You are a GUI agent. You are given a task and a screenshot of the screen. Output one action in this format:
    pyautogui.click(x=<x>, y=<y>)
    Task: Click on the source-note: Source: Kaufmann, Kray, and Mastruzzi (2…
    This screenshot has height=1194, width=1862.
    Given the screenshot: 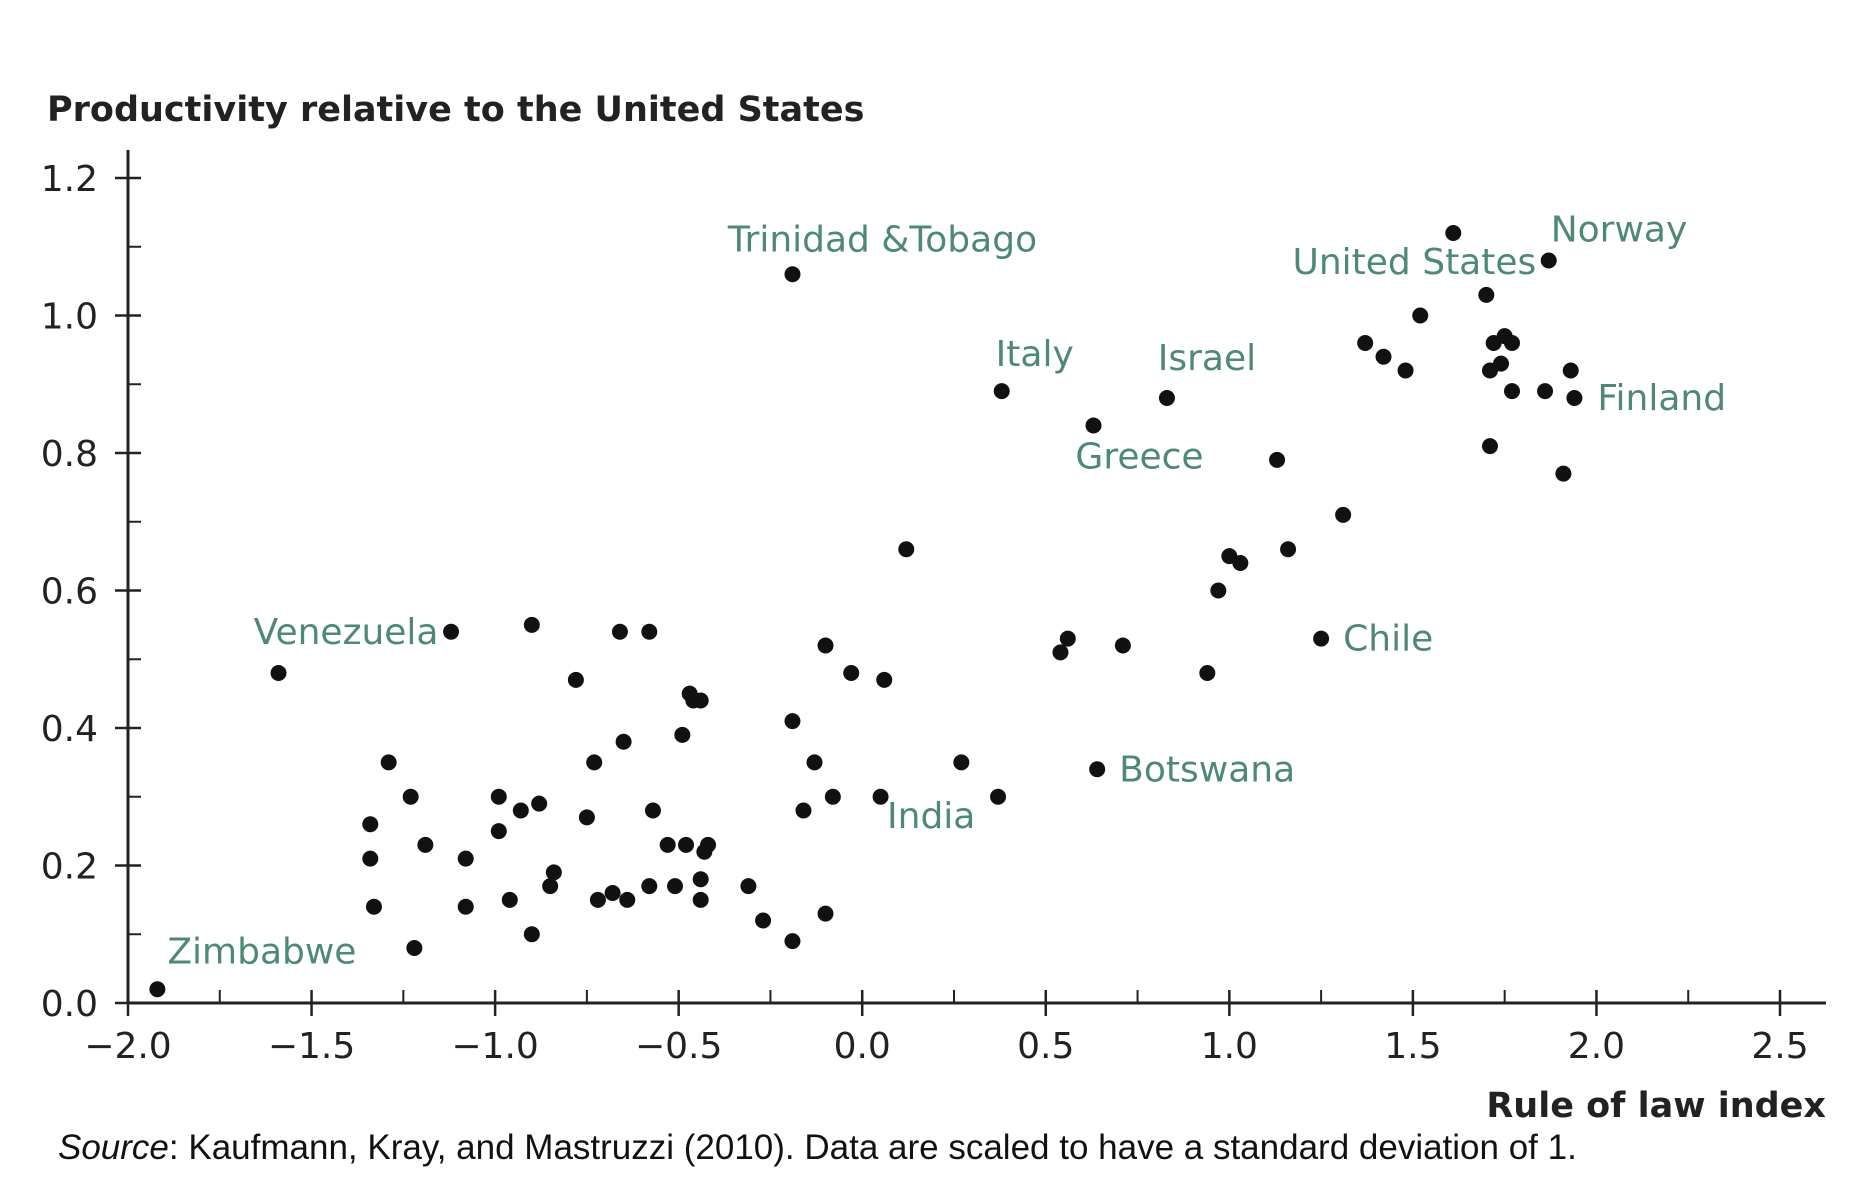 What is the action you would take?
    pyautogui.click(x=817, y=1148)
    